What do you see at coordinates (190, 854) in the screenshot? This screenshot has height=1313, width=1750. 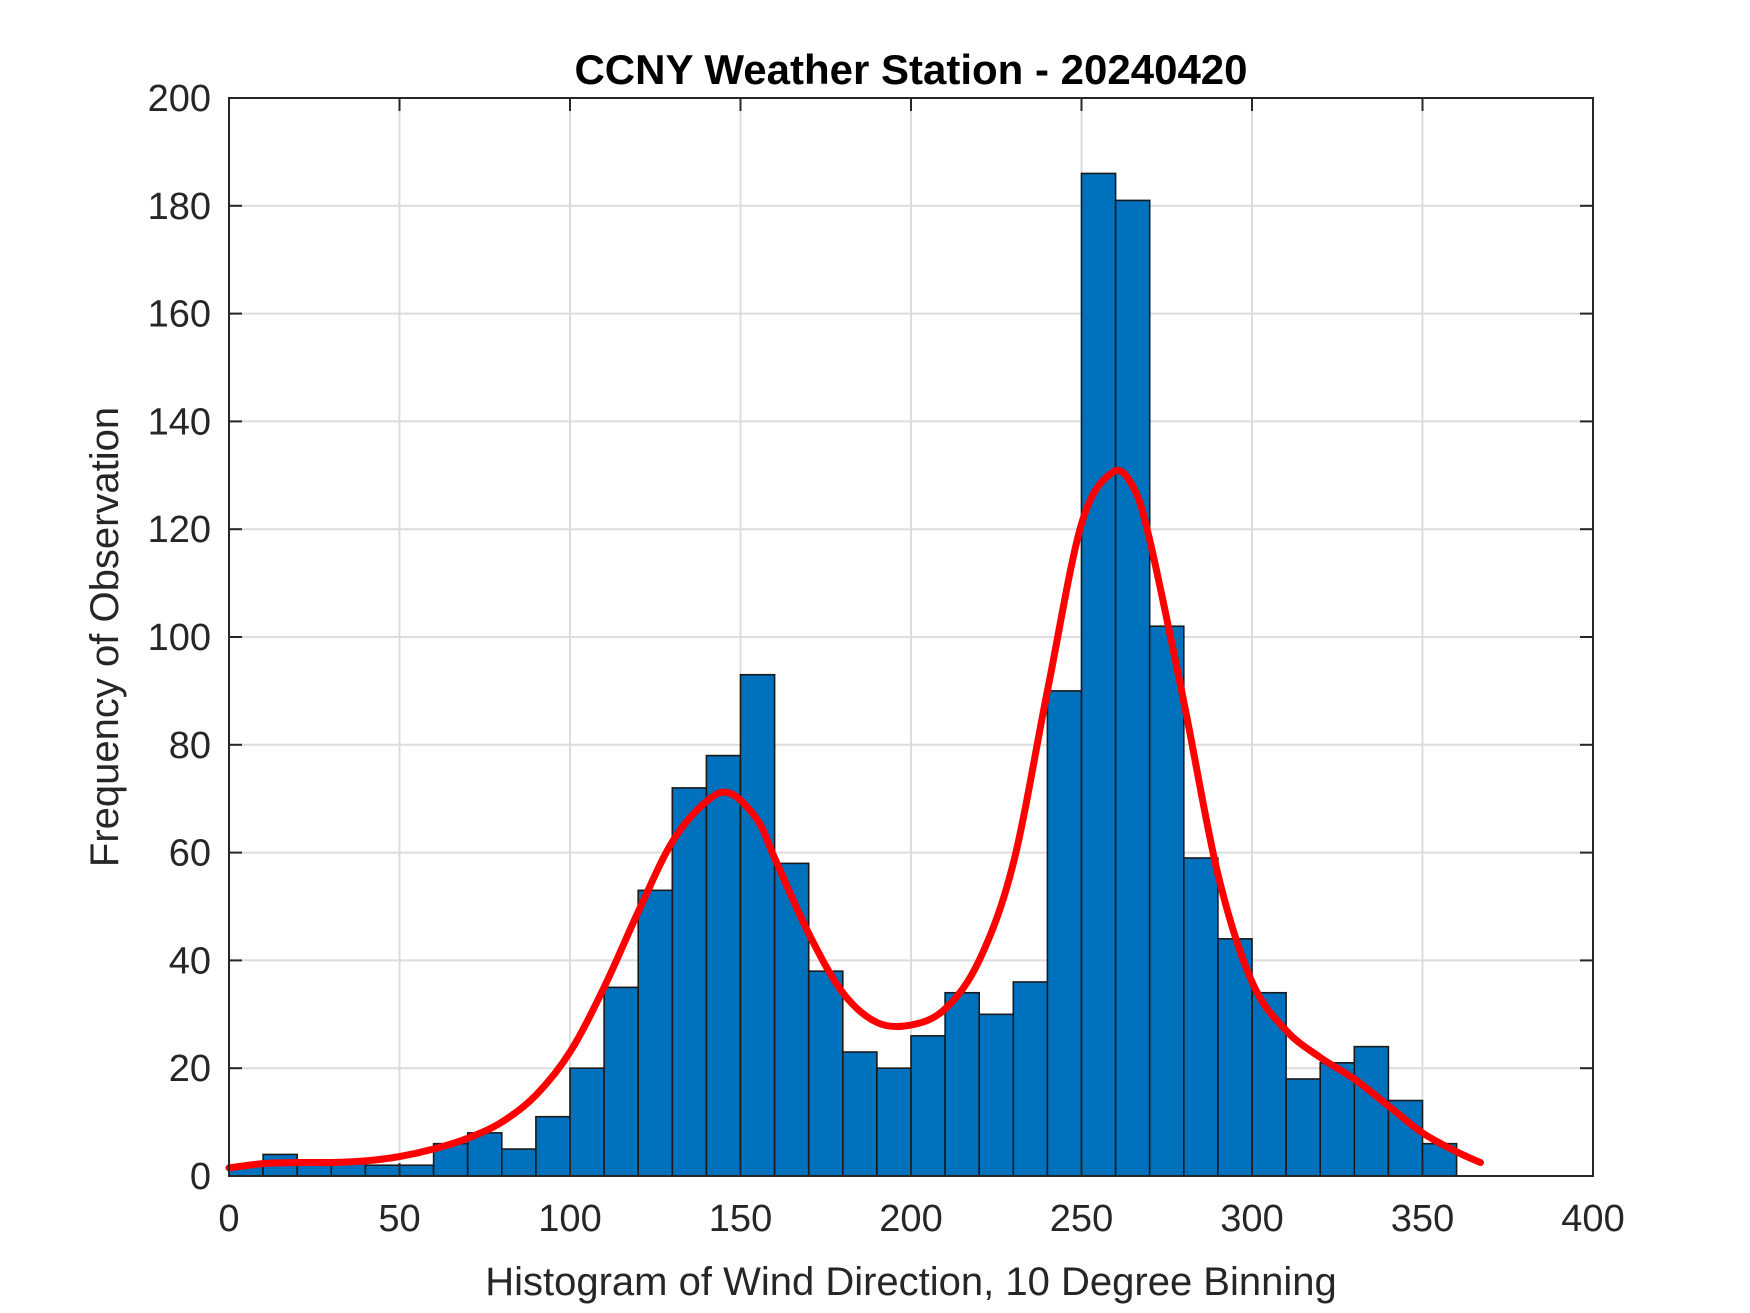 I see `y-tick-label: 60` at bounding box center [190, 854].